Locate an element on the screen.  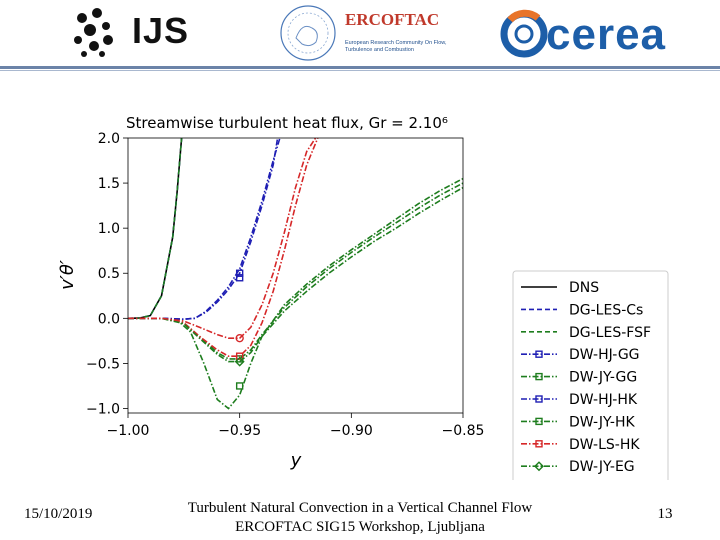
y-tick-label: 1.5 is located at coordinates (109, 184).